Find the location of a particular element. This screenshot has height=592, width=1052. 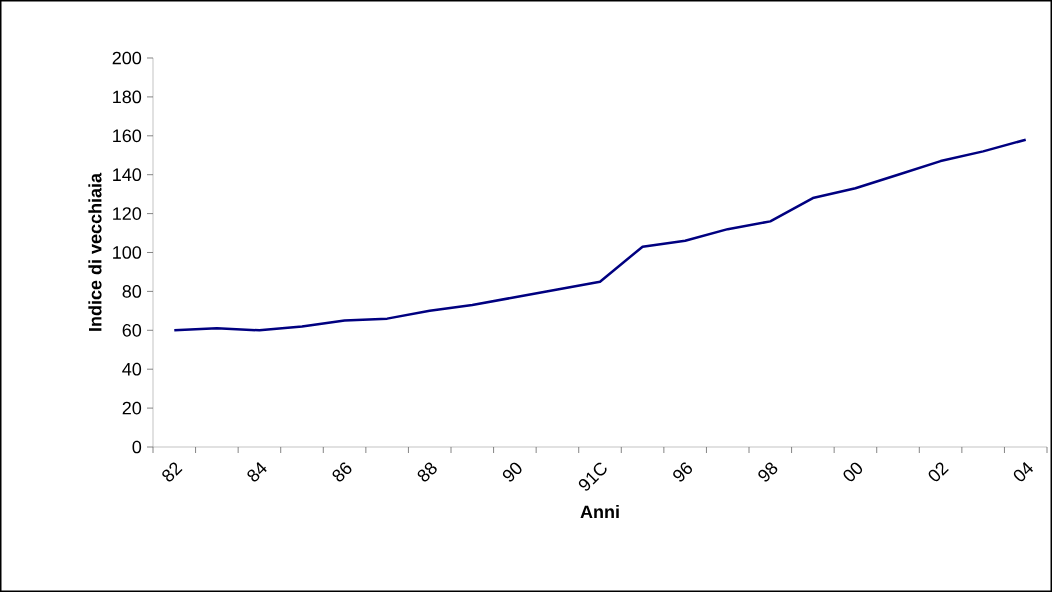

x-tick-label: 02 is located at coordinates (938, 472).